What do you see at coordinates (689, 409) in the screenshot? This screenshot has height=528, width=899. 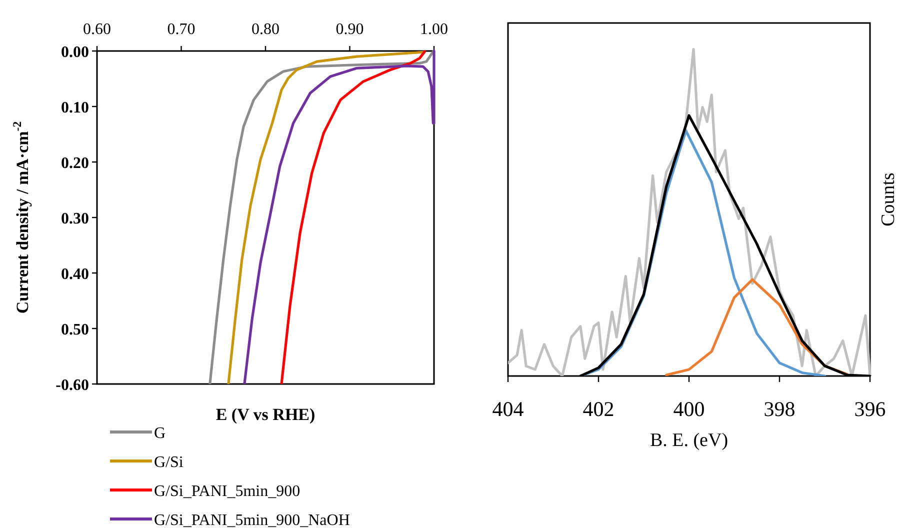 I see `x-tick-label: 400` at bounding box center [689, 409].